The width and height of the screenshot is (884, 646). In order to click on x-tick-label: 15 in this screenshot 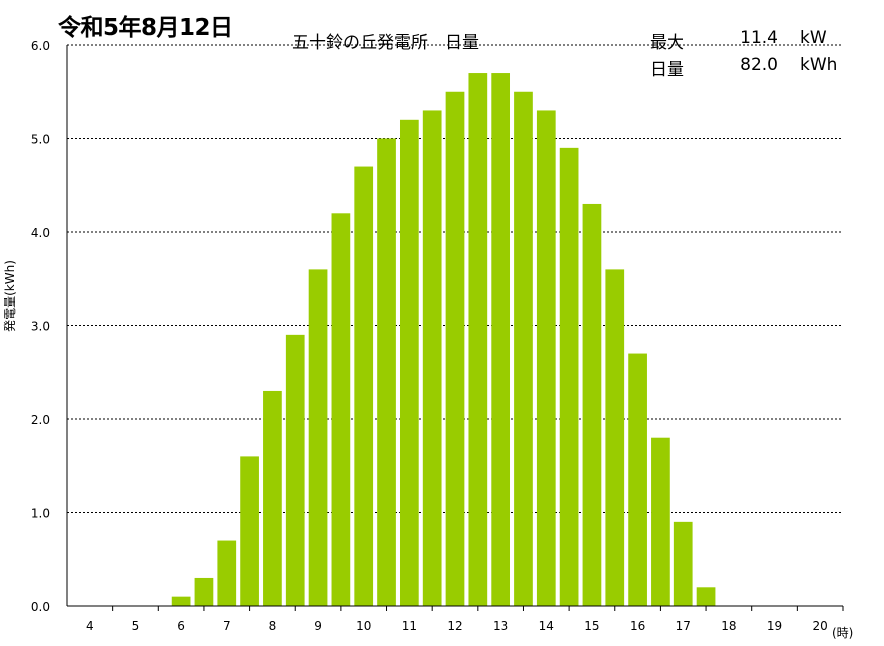, I will do `click(591, 626)`.